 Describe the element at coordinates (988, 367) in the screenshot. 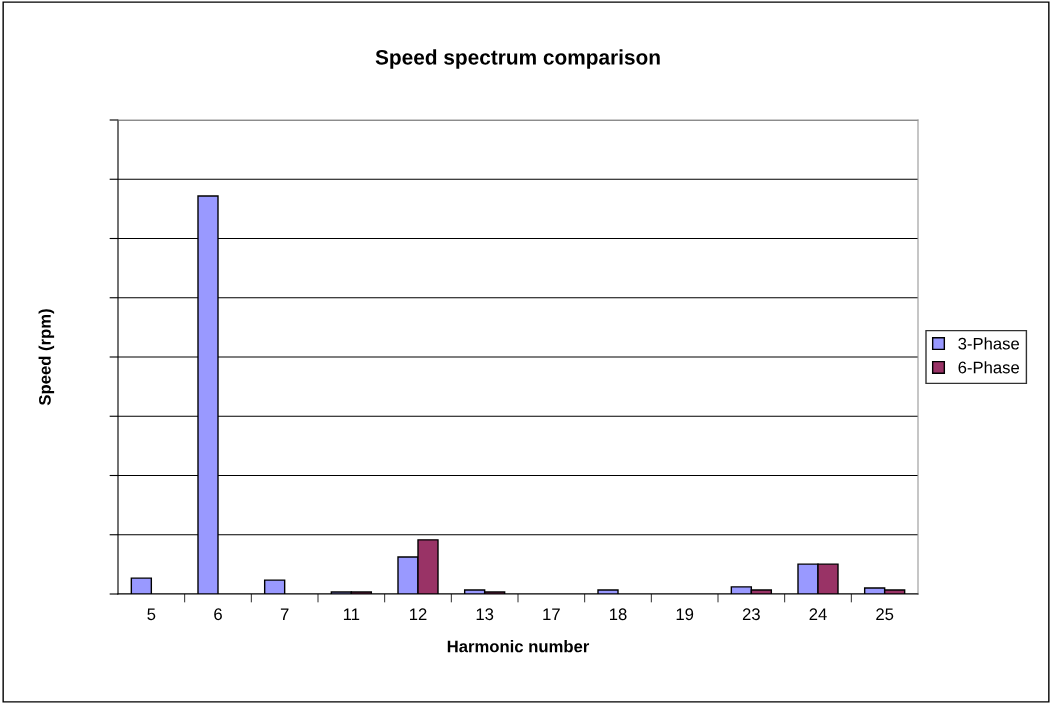

I see `legend-label: 6-Phase` at that location.